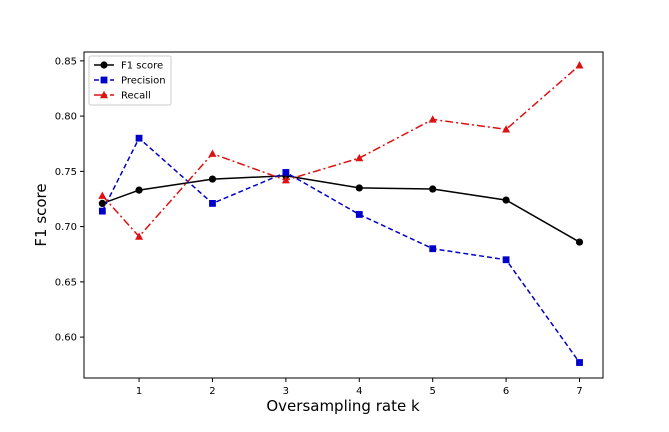  I want to click on x-tick-label: 3, so click(286, 391).